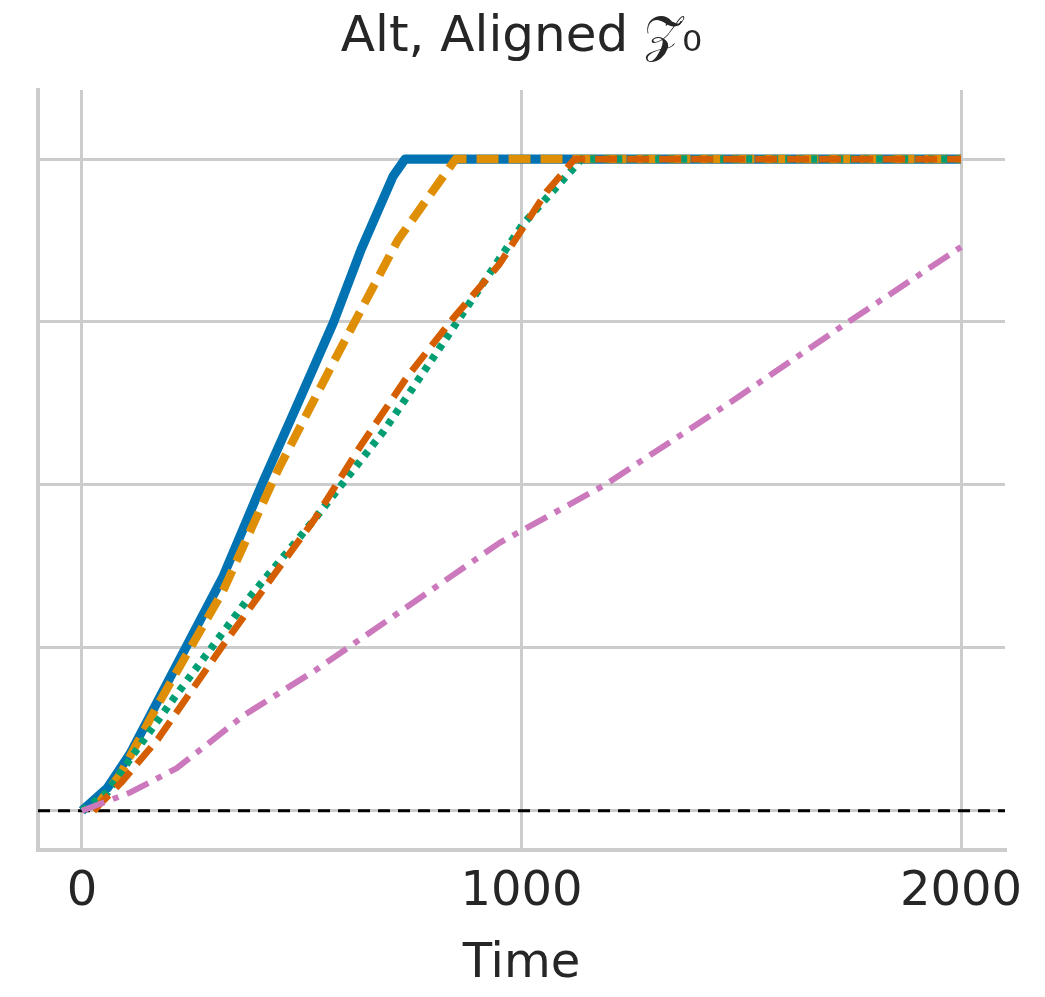  What do you see at coordinates (521, 888) in the screenshot?
I see `x-tick-label: 1000` at bounding box center [521, 888].